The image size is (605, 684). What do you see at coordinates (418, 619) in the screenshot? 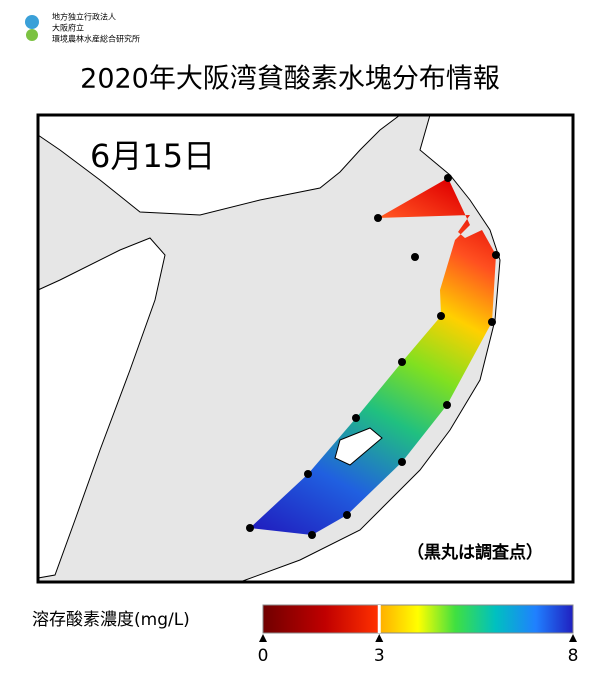
I see `colorbar` at bounding box center [418, 619].